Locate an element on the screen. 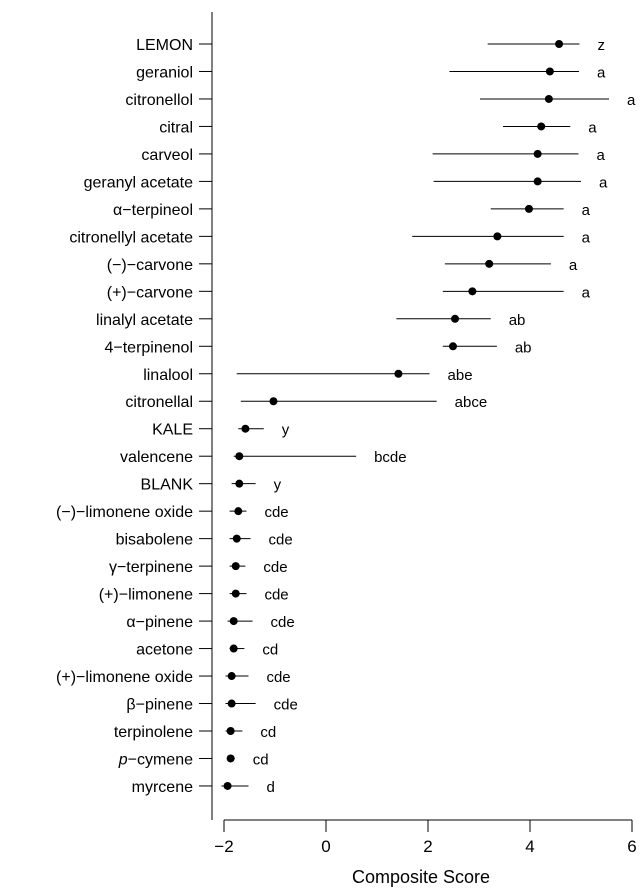  y-tick-label-part: β−pinene is located at coordinates (159, 705).